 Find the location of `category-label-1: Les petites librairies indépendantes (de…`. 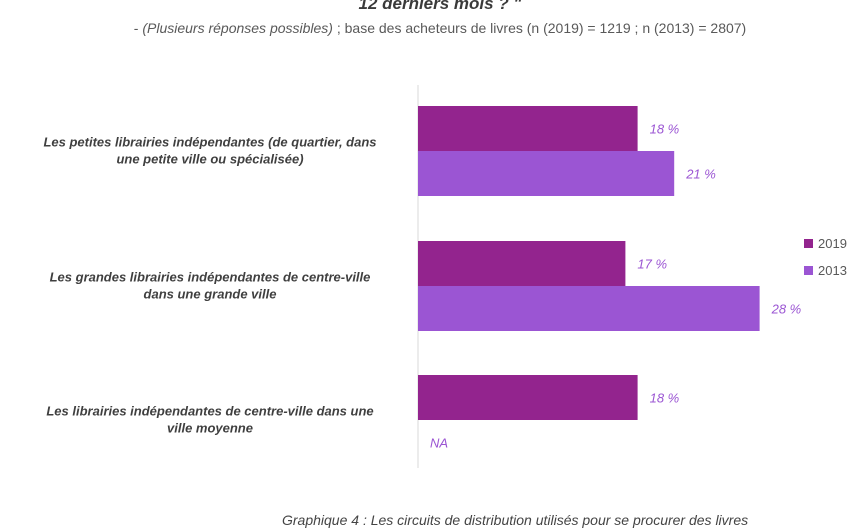

category-label-1: Les petites librairies indépendantes (de… is located at coordinates (209, 151).